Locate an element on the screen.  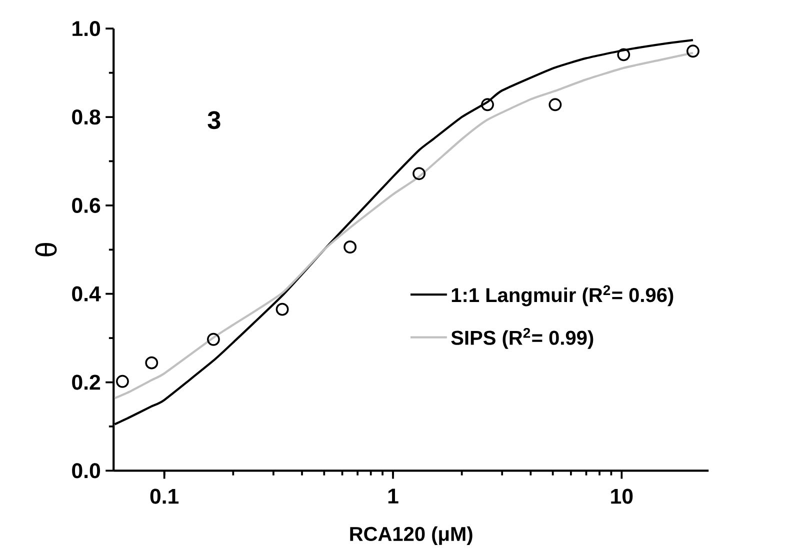
y-tick-label: 1.0 is located at coordinates (86, 28).